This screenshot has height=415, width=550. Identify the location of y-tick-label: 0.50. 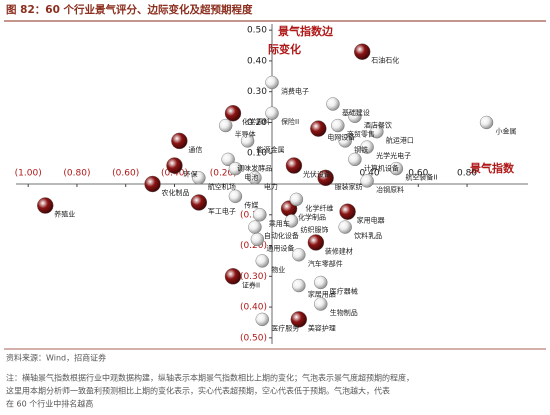
(257, 31).